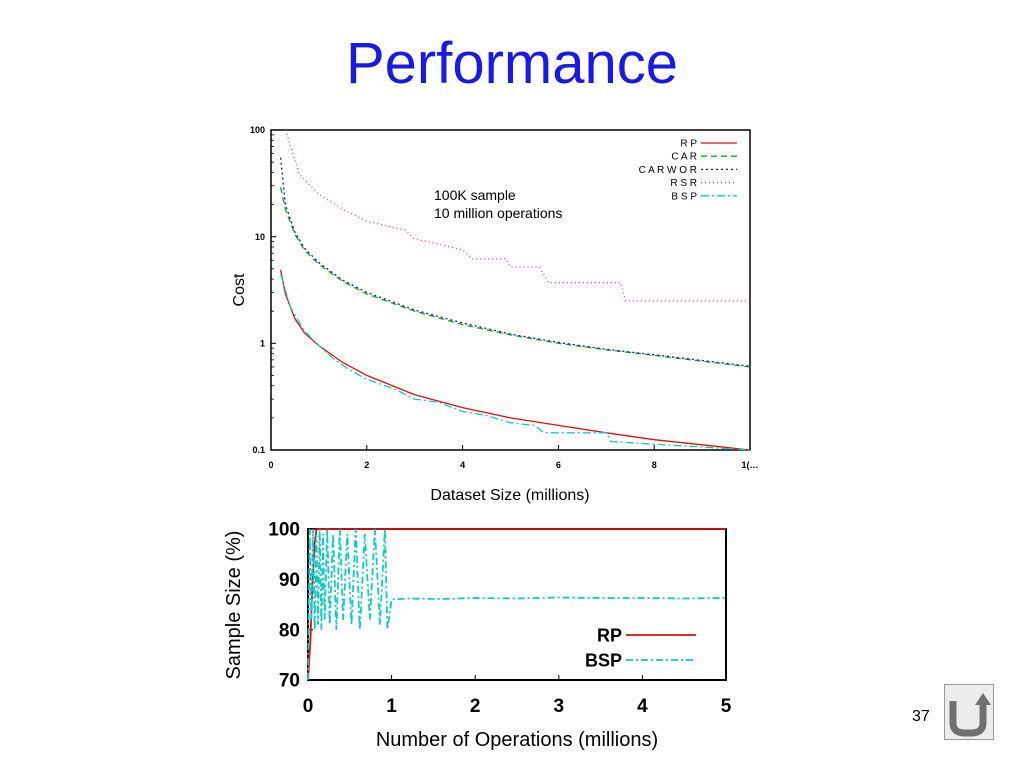 The image size is (1024, 768). What do you see at coordinates (654, 465) in the screenshot?
I see `cost-x-tick-label: 8` at bounding box center [654, 465].